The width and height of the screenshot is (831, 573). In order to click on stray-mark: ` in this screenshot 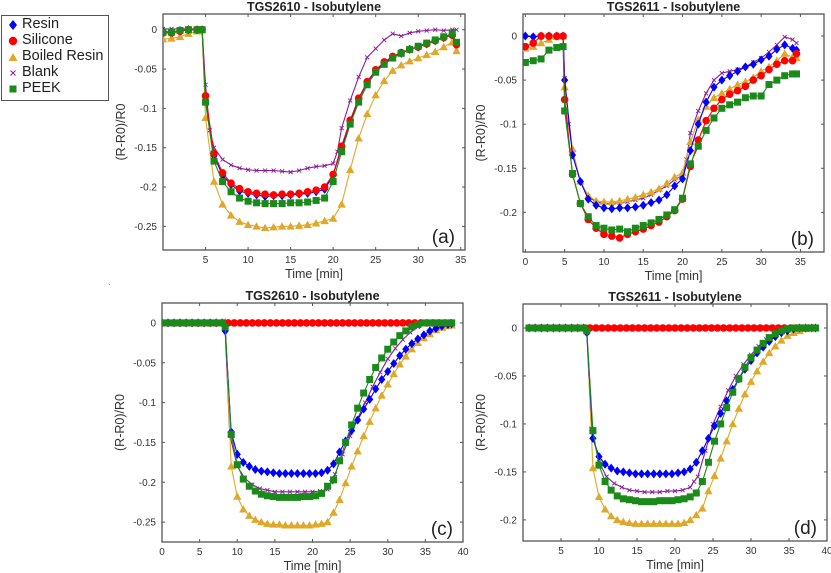, I will do `click(109, 287)`.